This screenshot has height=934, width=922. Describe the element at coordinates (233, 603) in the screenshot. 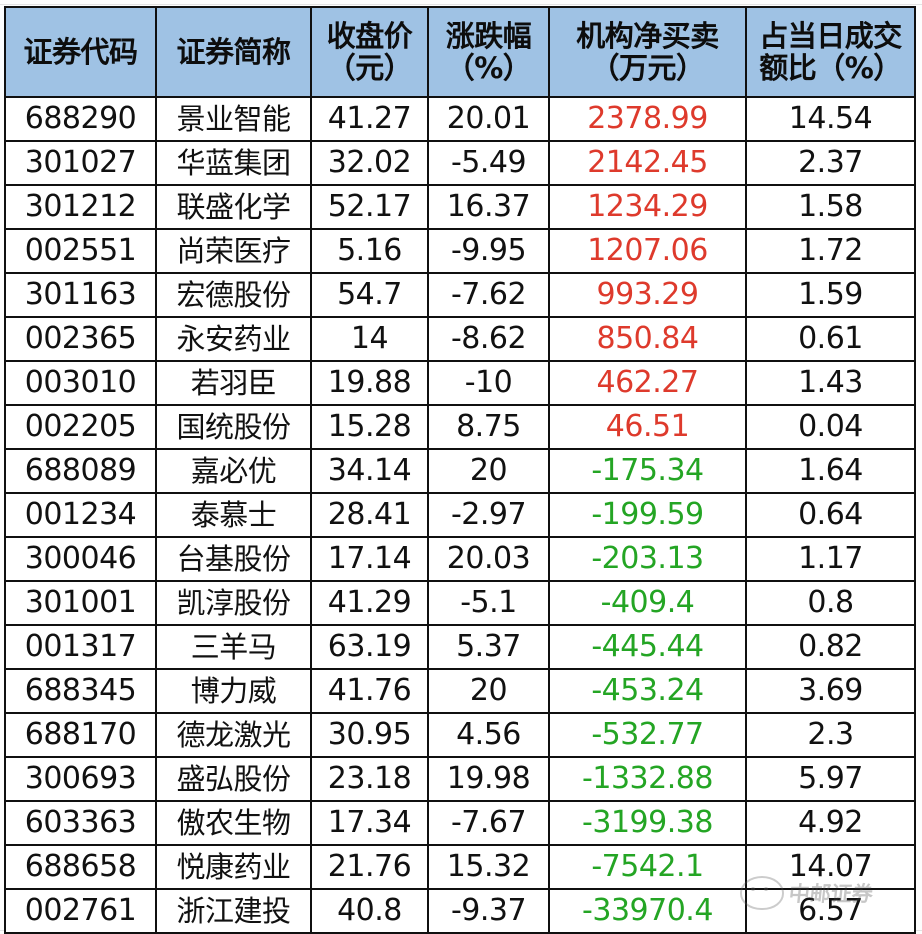

I see `cell-name: 凯淳股份` at that location.